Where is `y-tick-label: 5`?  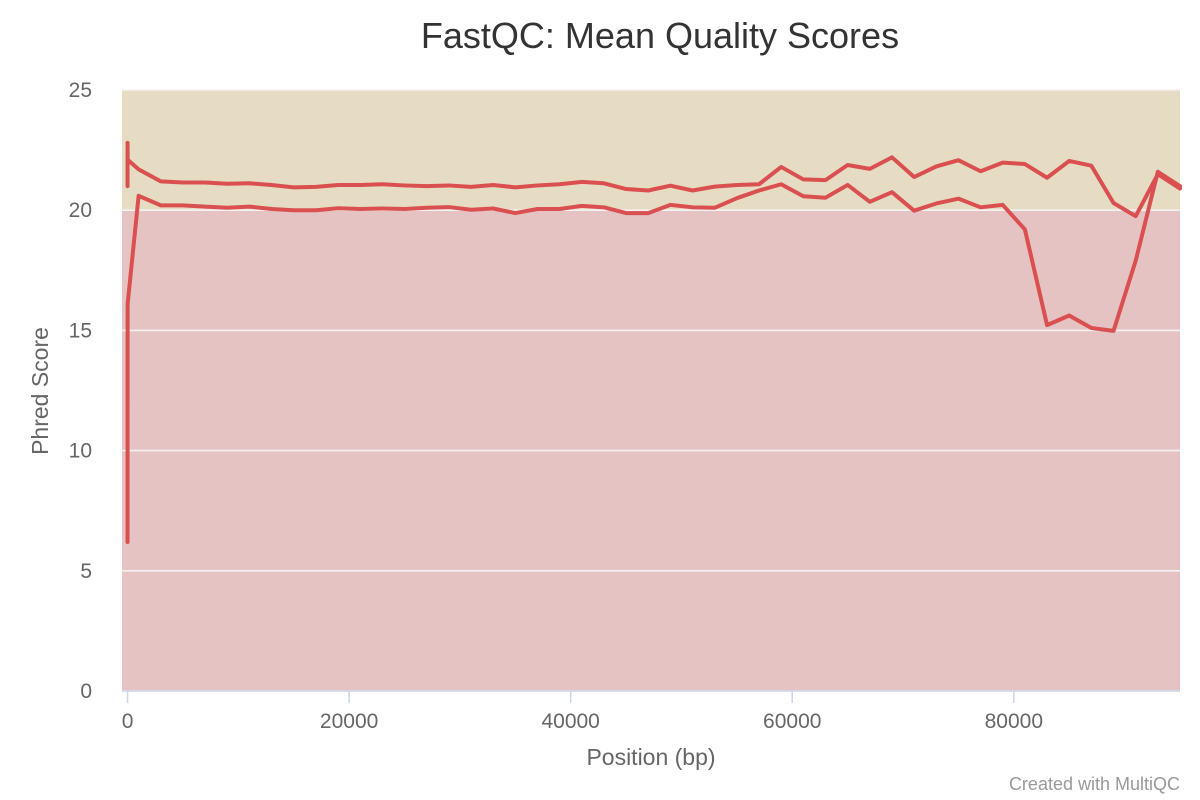 y-tick-label: 5 is located at coordinates (86, 571).